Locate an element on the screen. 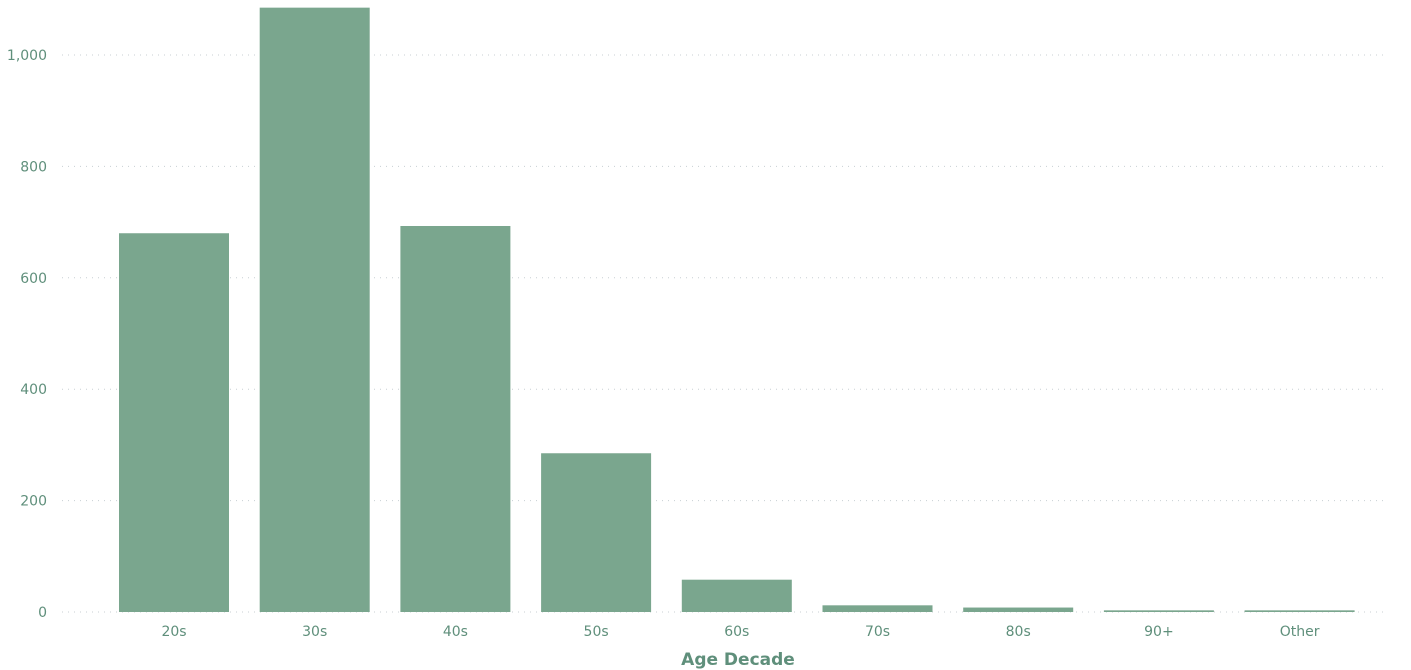 The height and width of the screenshot is (670, 1411). bar-20s is located at coordinates (174, 423).